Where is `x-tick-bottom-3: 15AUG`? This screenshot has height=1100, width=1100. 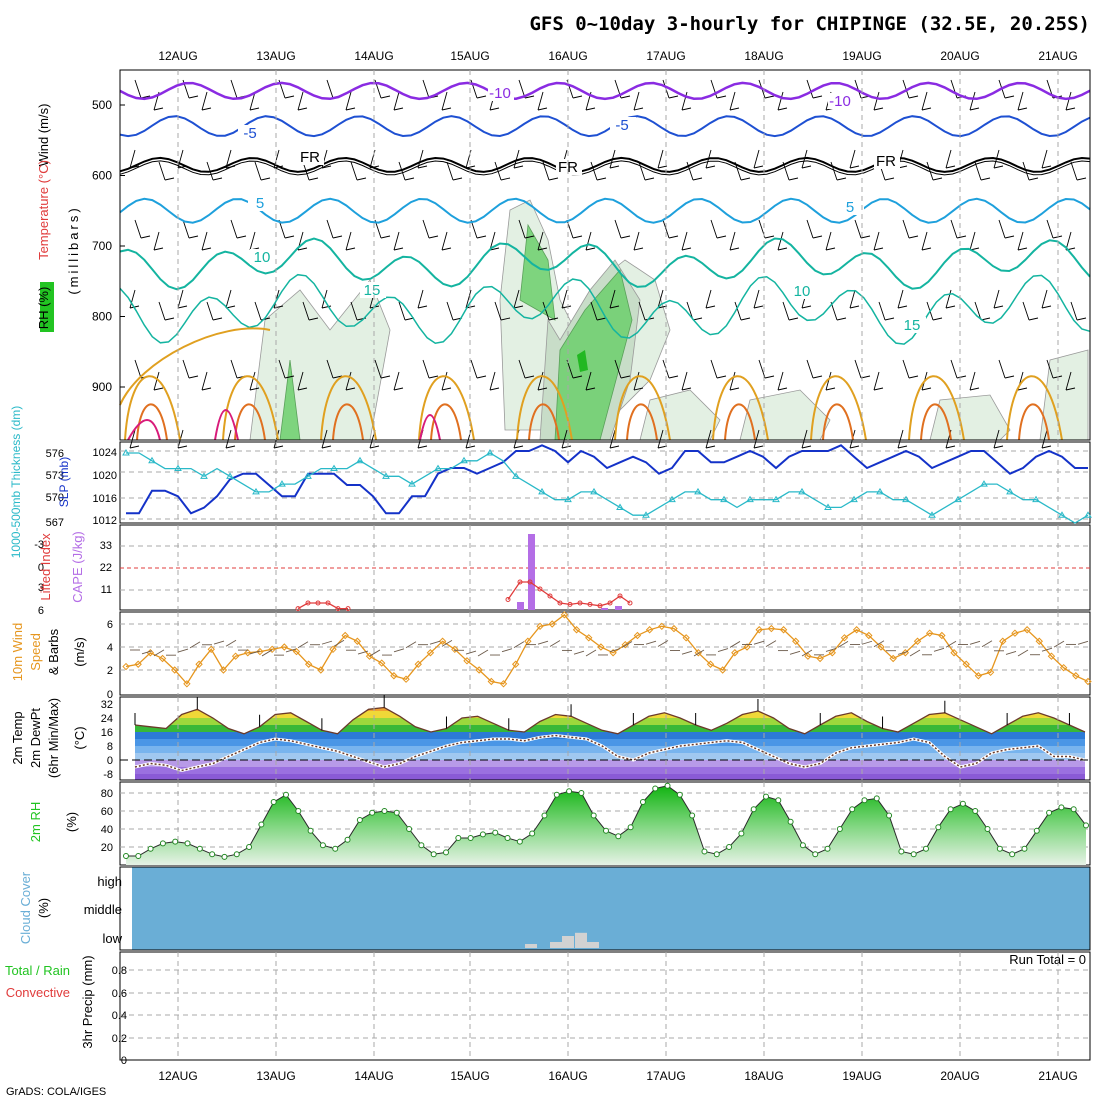
x-tick-bottom-3: 15AUG is located at coordinates (469, 1076).